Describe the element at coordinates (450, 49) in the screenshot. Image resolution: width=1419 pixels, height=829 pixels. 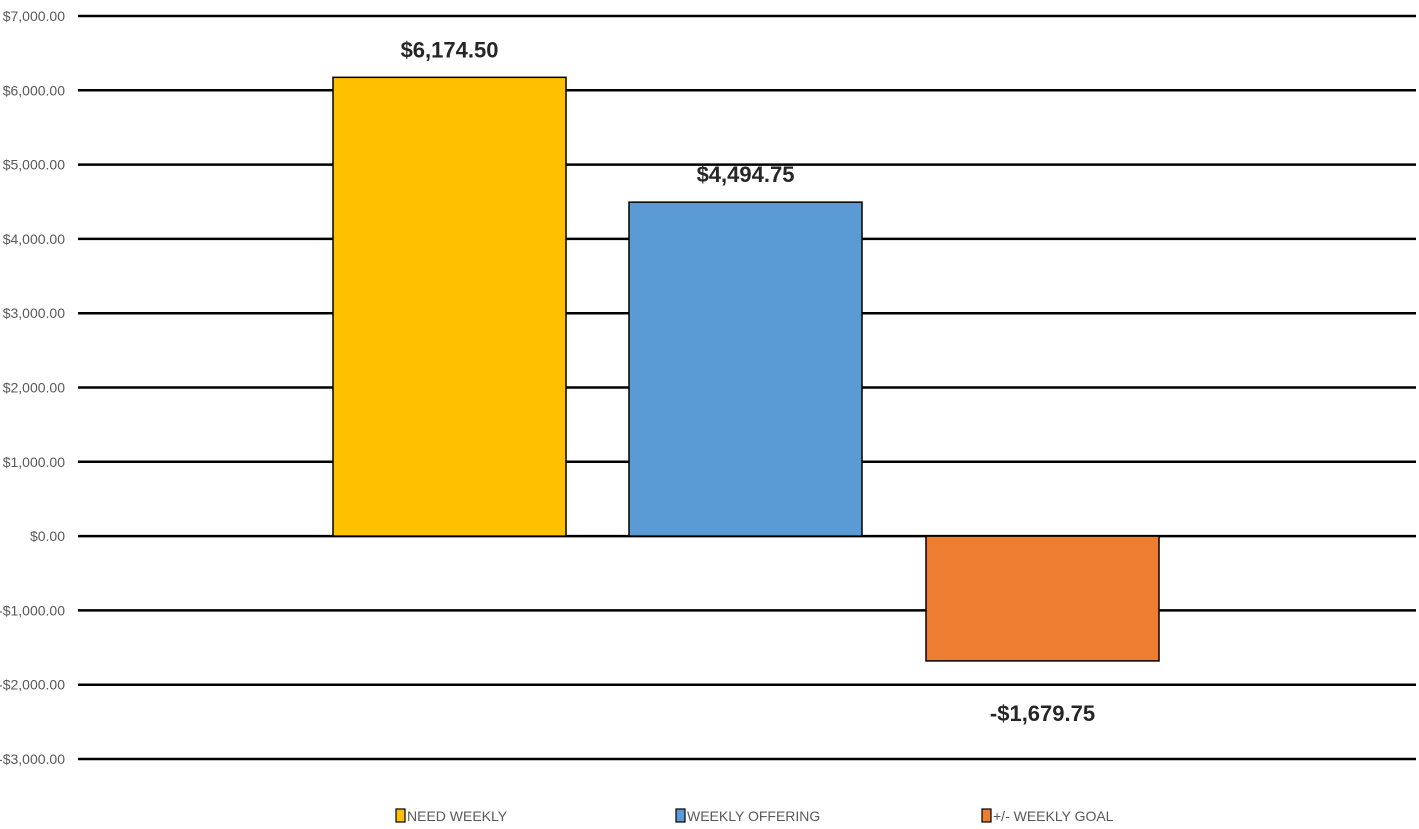
I see `data-label: $6,174.50` at that location.